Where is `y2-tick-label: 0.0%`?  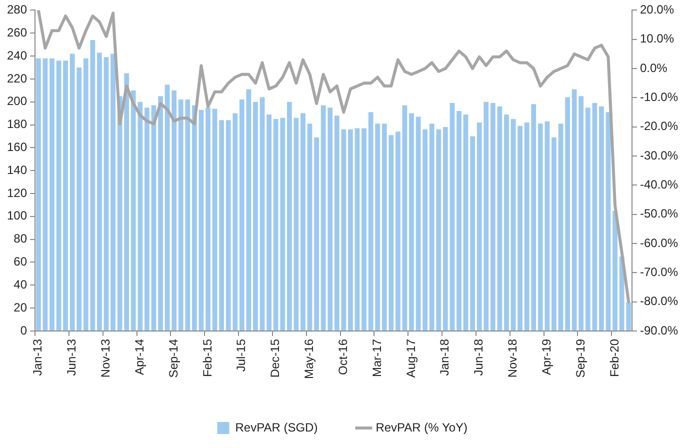
y2-tick-label: 0.0% is located at coordinates (654, 67).